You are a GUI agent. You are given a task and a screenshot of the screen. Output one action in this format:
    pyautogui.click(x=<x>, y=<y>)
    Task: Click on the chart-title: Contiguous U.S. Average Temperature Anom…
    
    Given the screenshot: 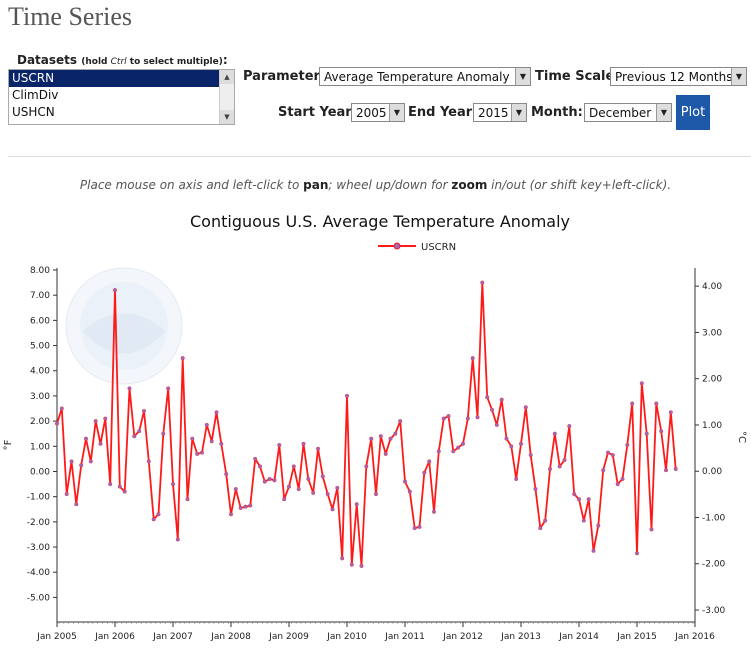 What is the action you would take?
    pyautogui.click(x=380, y=221)
    